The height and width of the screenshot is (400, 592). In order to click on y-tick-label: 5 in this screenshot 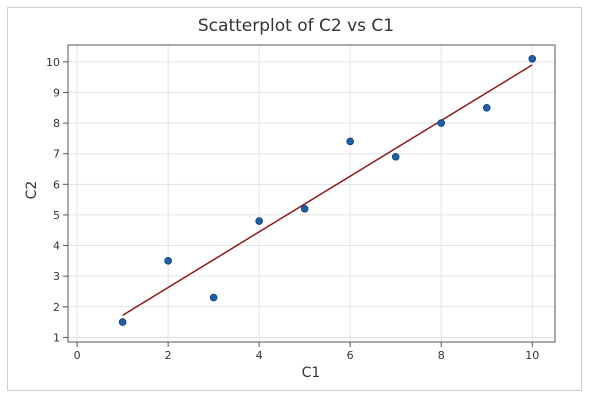, I will do `click(56, 215)`.